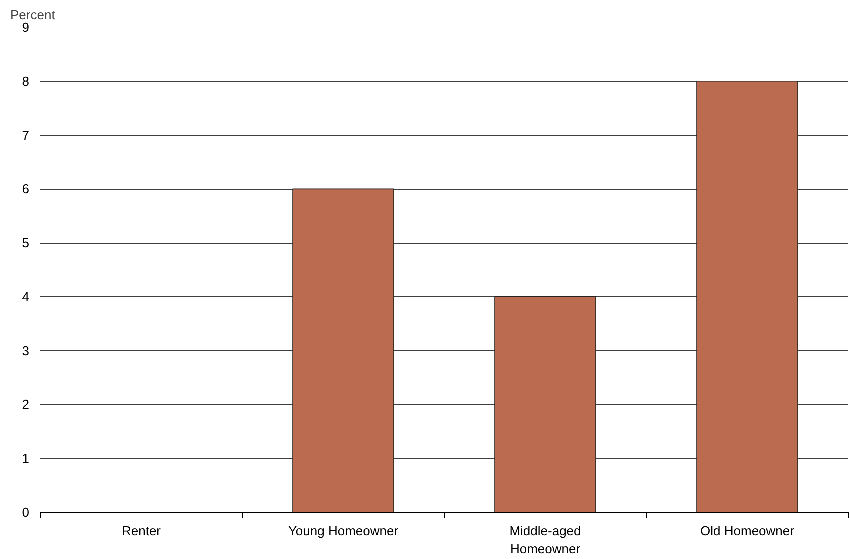 The image size is (850, 559). What do you see at coordinates (33, 15) in the screenshot?
I see `y-axis-title: Percent` at bounding box center [33, 15].